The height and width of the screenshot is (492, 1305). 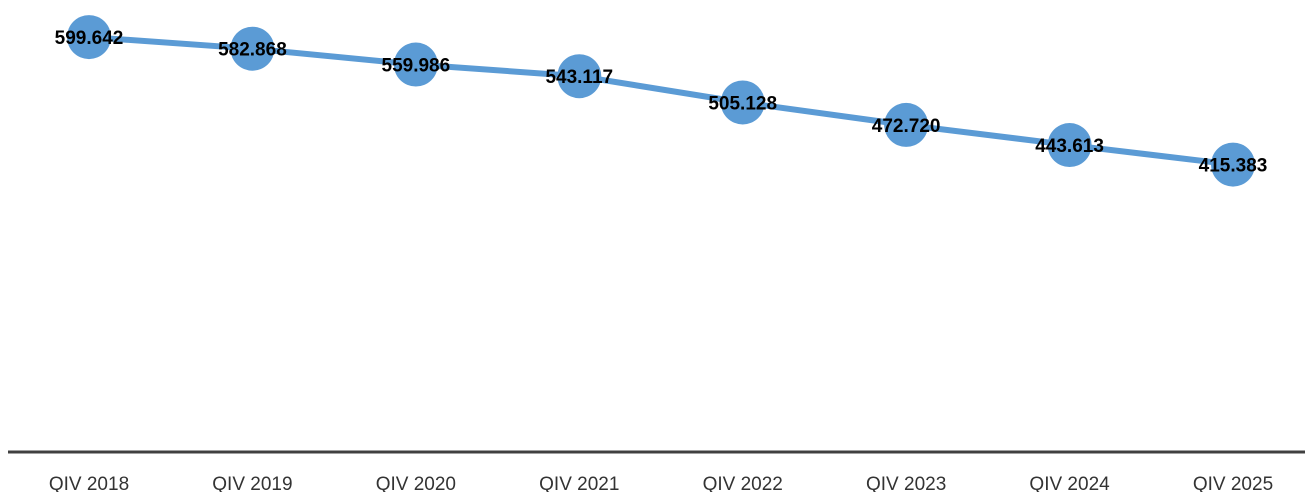 I want to click on data-label: 559.986, so click(x=416, y=66).